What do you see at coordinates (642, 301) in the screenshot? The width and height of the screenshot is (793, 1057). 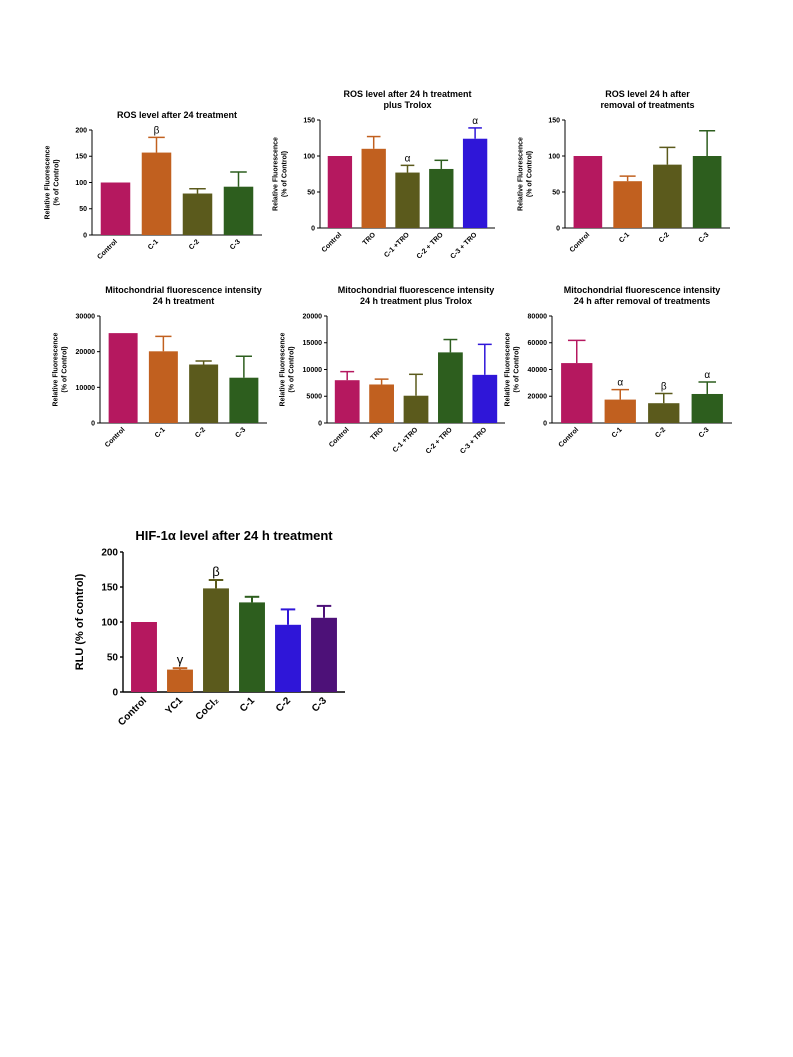 I see `chart-title: 24 h after removal of treatments` at bounding box center [642, 301].